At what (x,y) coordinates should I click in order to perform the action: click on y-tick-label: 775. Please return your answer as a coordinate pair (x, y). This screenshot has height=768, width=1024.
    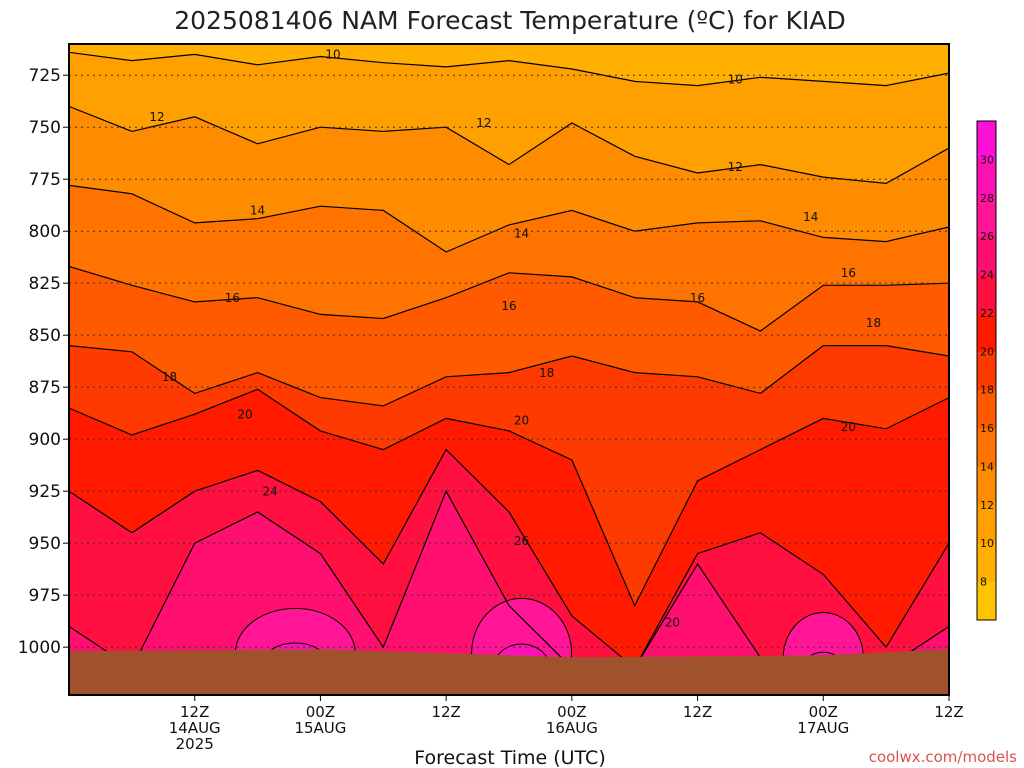
    Looking at the image, I should click on (45, 180).